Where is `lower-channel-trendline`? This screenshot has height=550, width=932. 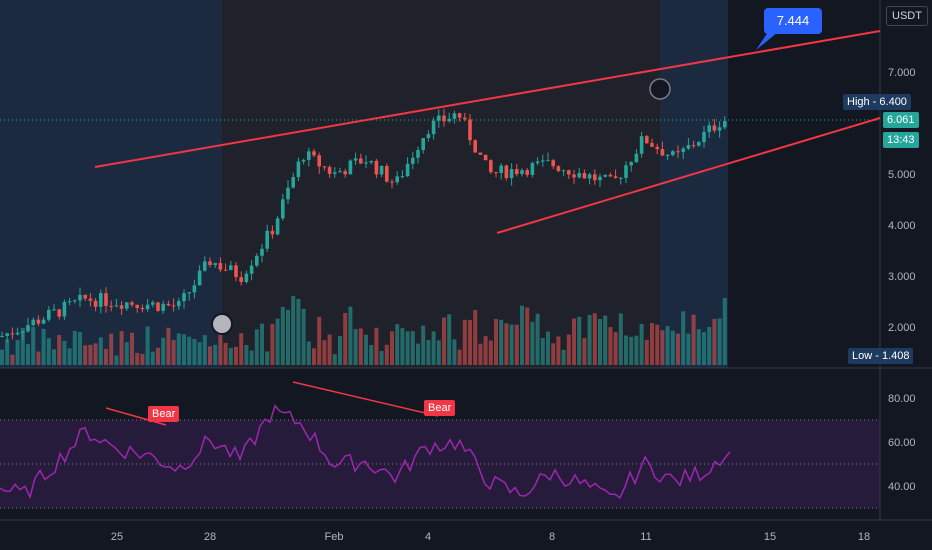
lower-channel-trendline is located at coordinates (688, 175).